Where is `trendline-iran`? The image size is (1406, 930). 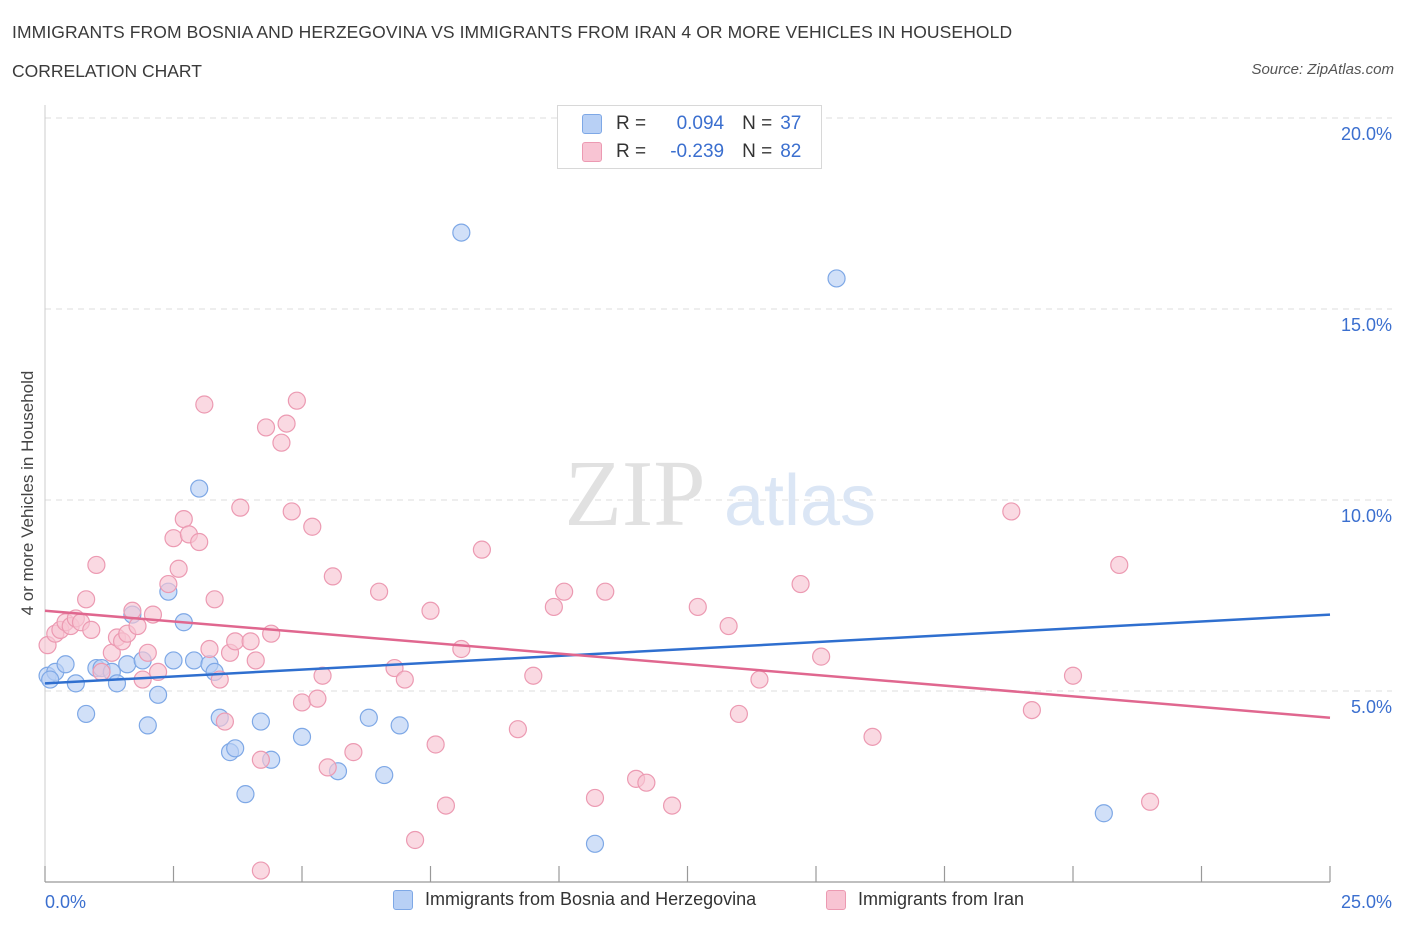
trendline-iran is located at coordinates (687, 664).